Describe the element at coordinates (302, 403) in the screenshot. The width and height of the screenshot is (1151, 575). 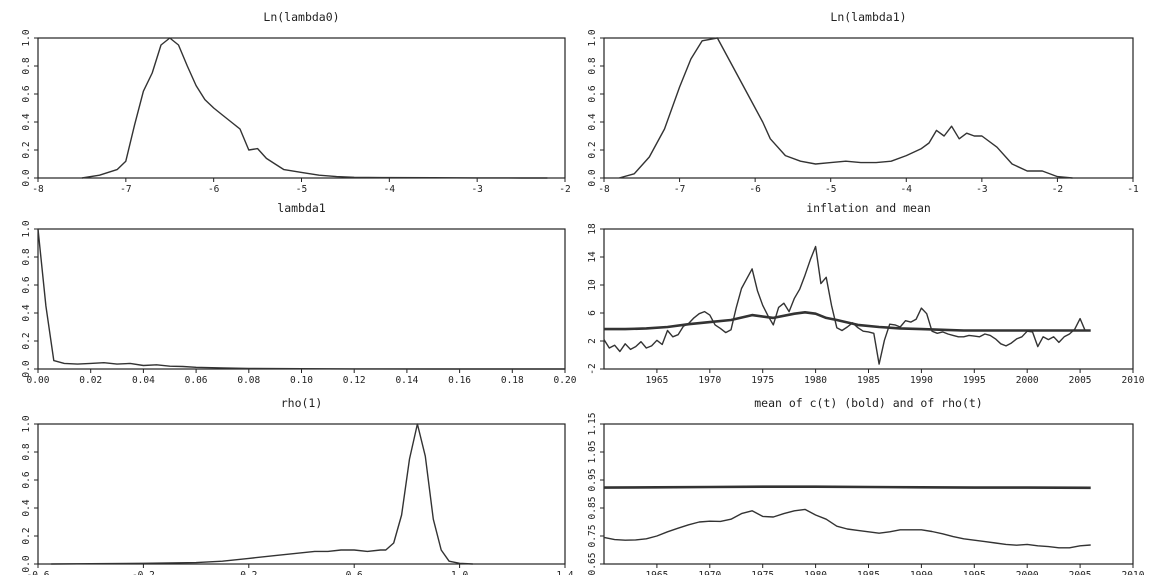
I see `chart-title: rho(1)` at that location.